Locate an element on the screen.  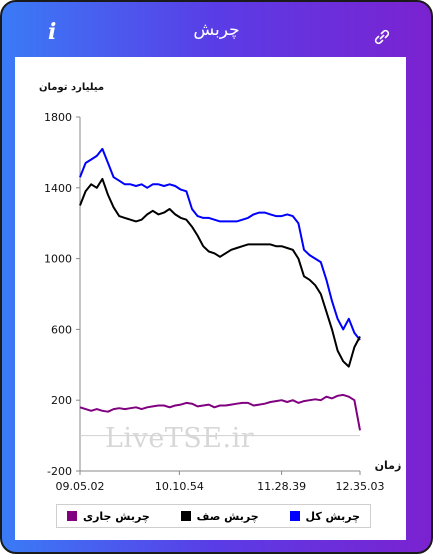
x-tick-label: 11.28.39 is located at coordinates (281, 486).